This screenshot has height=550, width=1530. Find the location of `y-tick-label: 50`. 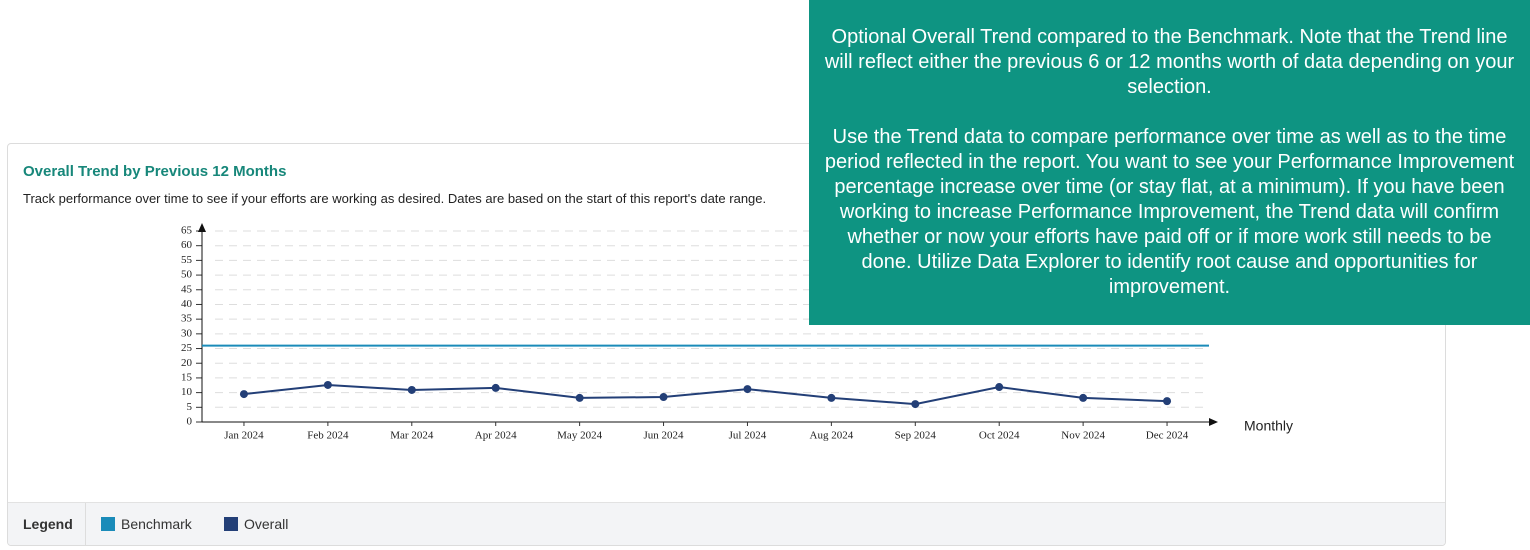

y-tick-label: 50 is located at coordinates (187, 275).